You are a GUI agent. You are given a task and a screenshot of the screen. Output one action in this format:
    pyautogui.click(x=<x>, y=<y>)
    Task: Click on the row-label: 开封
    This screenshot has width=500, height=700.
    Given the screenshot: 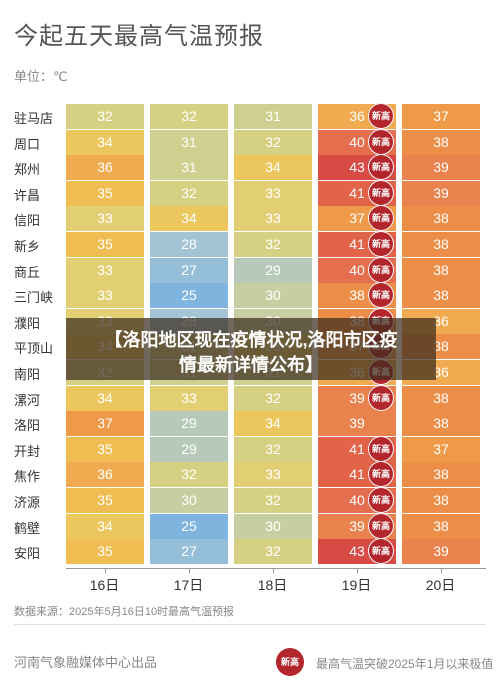 What is the action you would take?
    pyautogui.click(x=27, y=451)
    